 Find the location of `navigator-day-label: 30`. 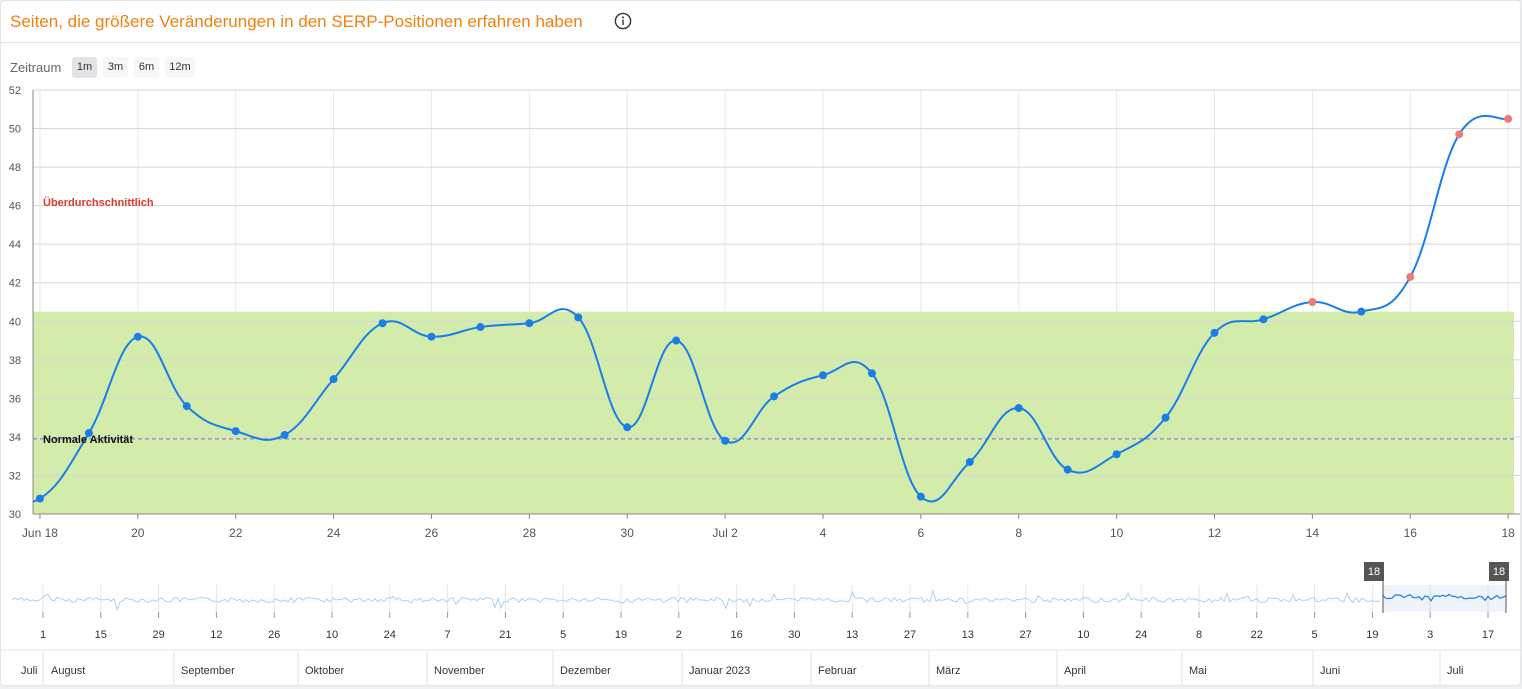

navigator-day-label: 30 is located at coordinates (794, 635).